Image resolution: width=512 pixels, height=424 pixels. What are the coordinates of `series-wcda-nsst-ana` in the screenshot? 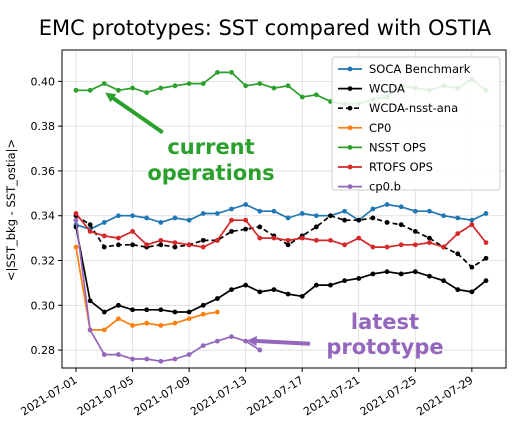 It's located at (281, 241).